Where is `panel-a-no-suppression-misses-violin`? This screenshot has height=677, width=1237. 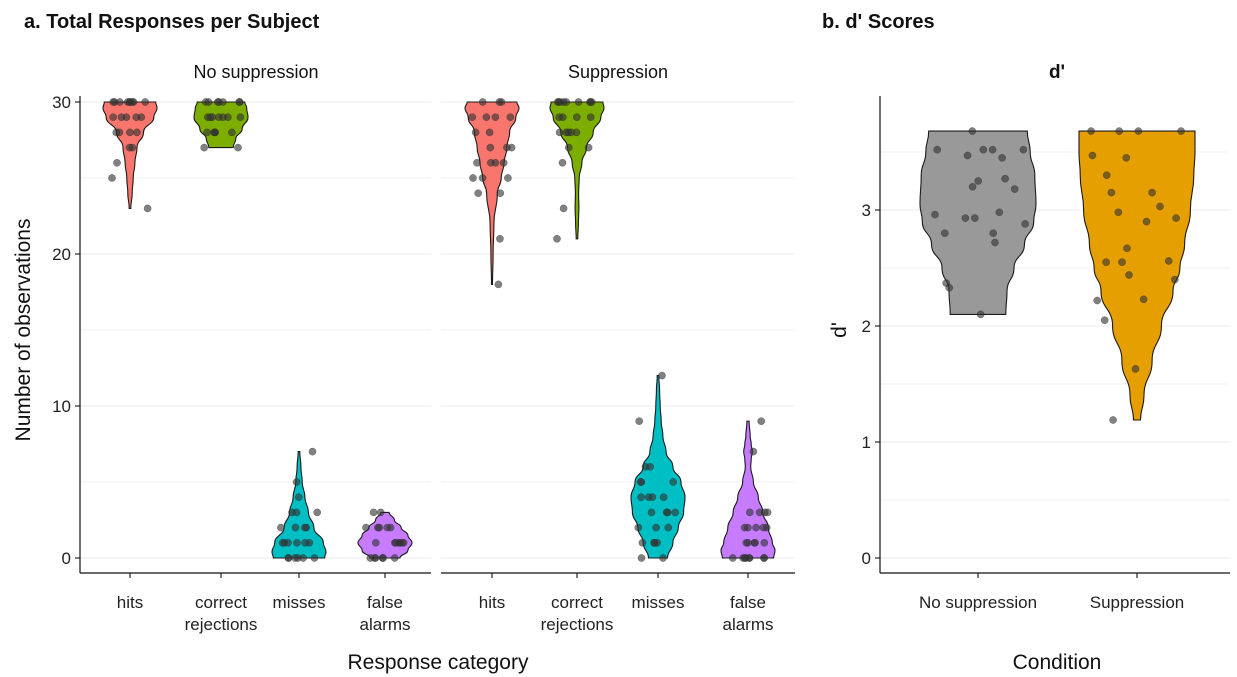 panel-a-no-suppression-misses-violin is located at coordinates (299, 505).